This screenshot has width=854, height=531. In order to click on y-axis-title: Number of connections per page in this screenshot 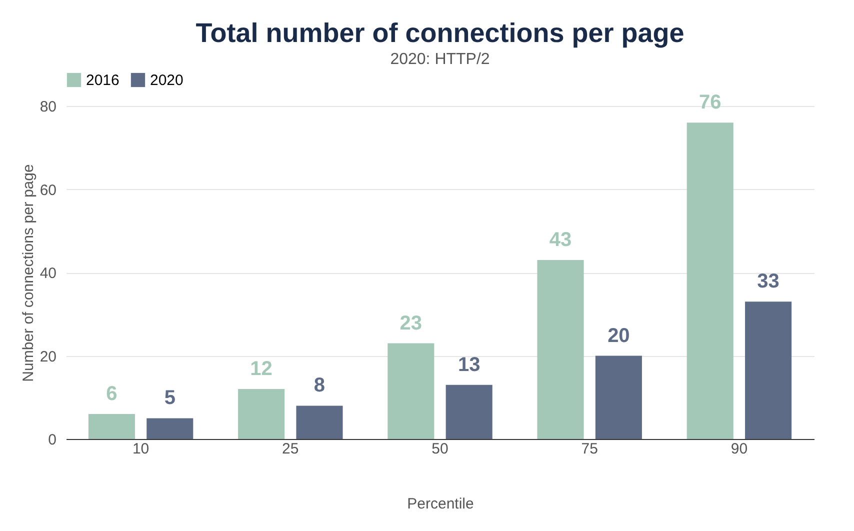, I will do `click(28, 273)`.